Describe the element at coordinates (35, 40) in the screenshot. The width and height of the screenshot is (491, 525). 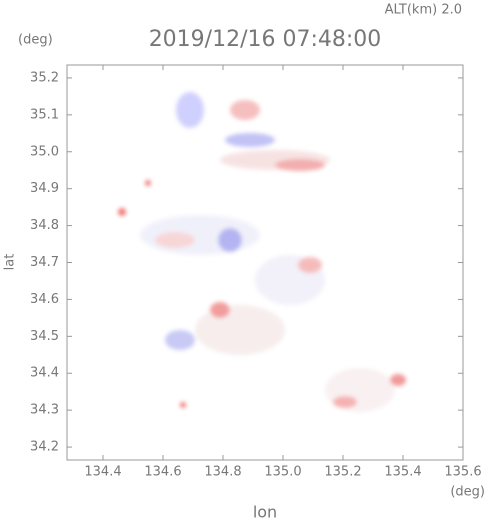
I see `y-unit: (deg)` at that location.